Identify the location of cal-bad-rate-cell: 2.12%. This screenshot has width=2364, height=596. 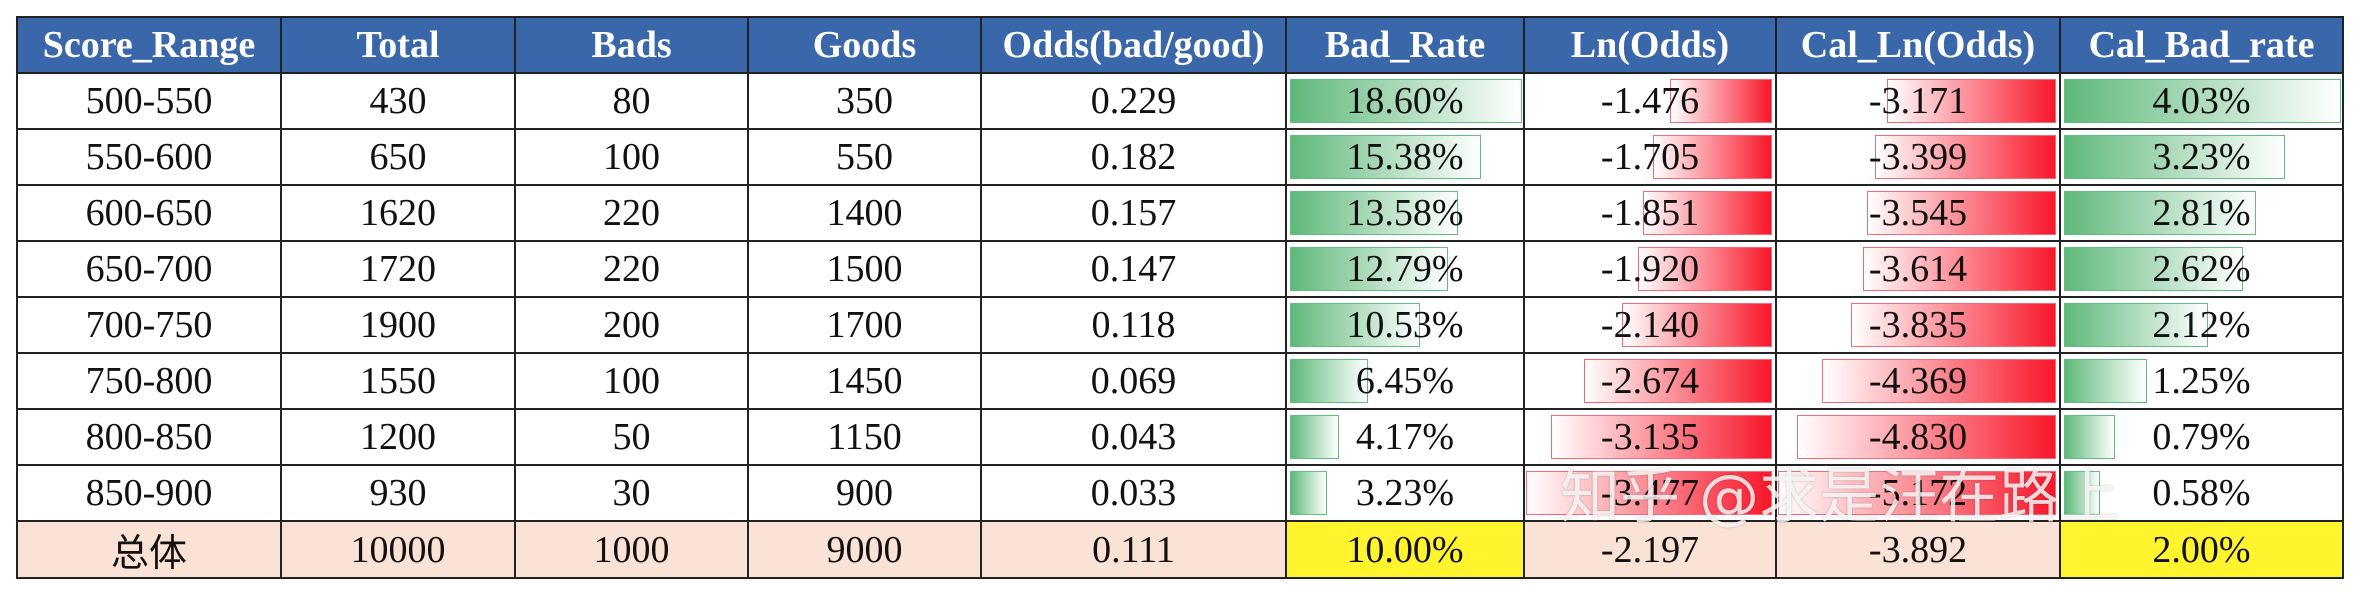
(2201, 325).